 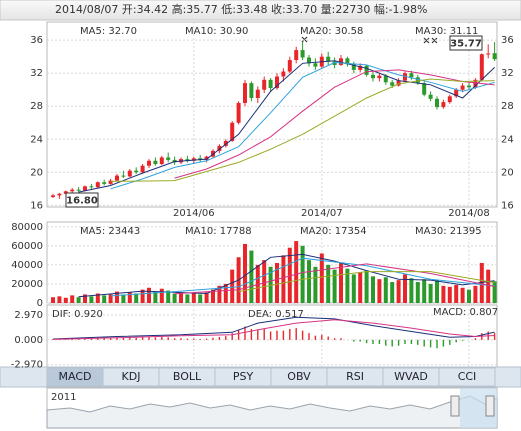 I want to click on x-tick-label: 2014/07, so click(x=322, y=213).